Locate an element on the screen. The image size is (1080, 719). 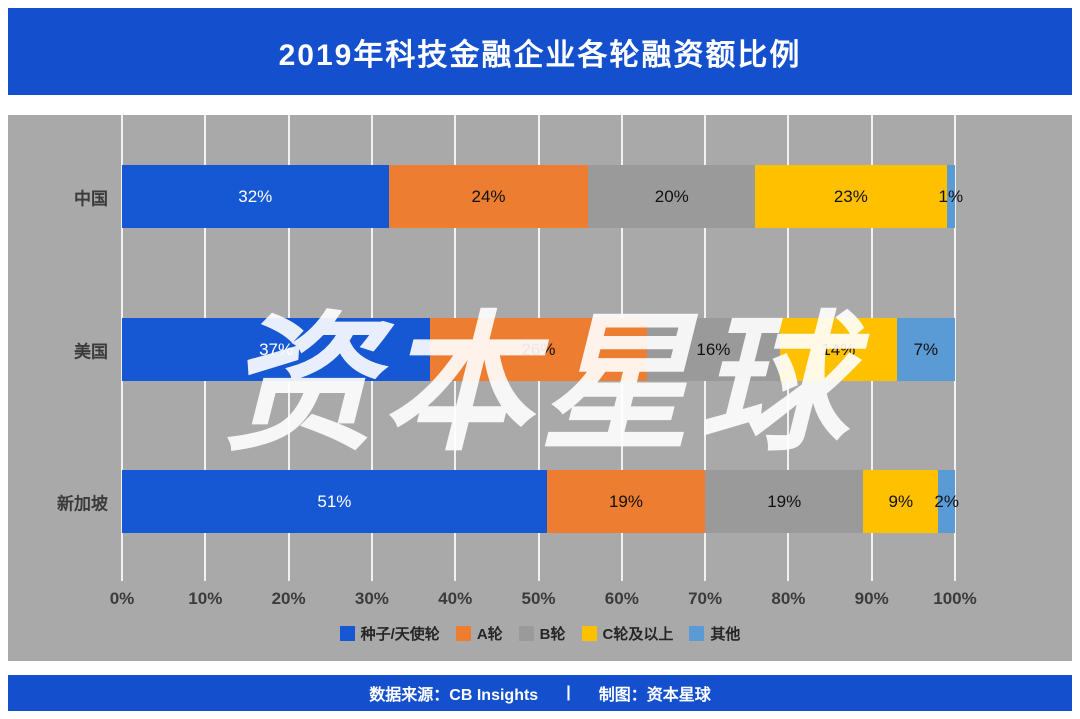
bar-segment-label: 23% is located at coordinates (850, 196).